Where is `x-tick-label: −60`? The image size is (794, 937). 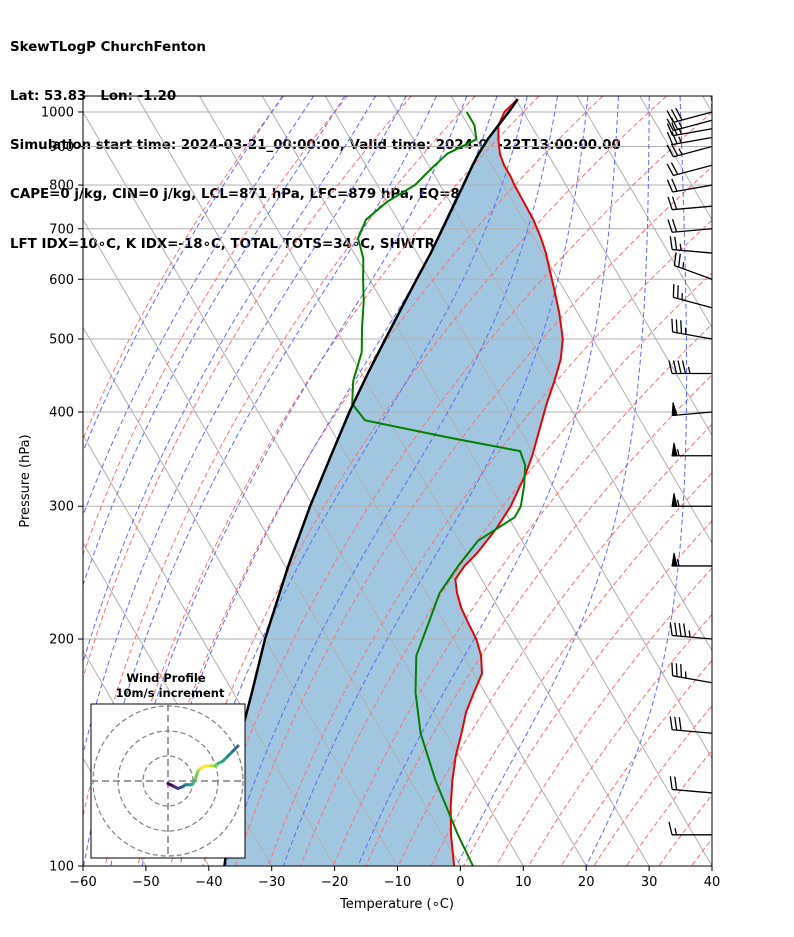
x-tick-label: −60 is located at coordinates (82, 882).